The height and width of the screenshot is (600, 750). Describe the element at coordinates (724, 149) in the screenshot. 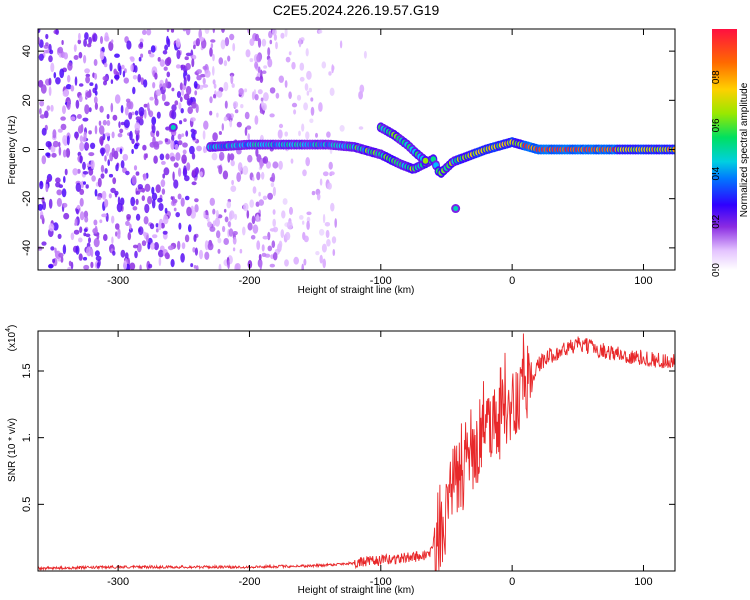

I see `colorbar-gradient` at that location.